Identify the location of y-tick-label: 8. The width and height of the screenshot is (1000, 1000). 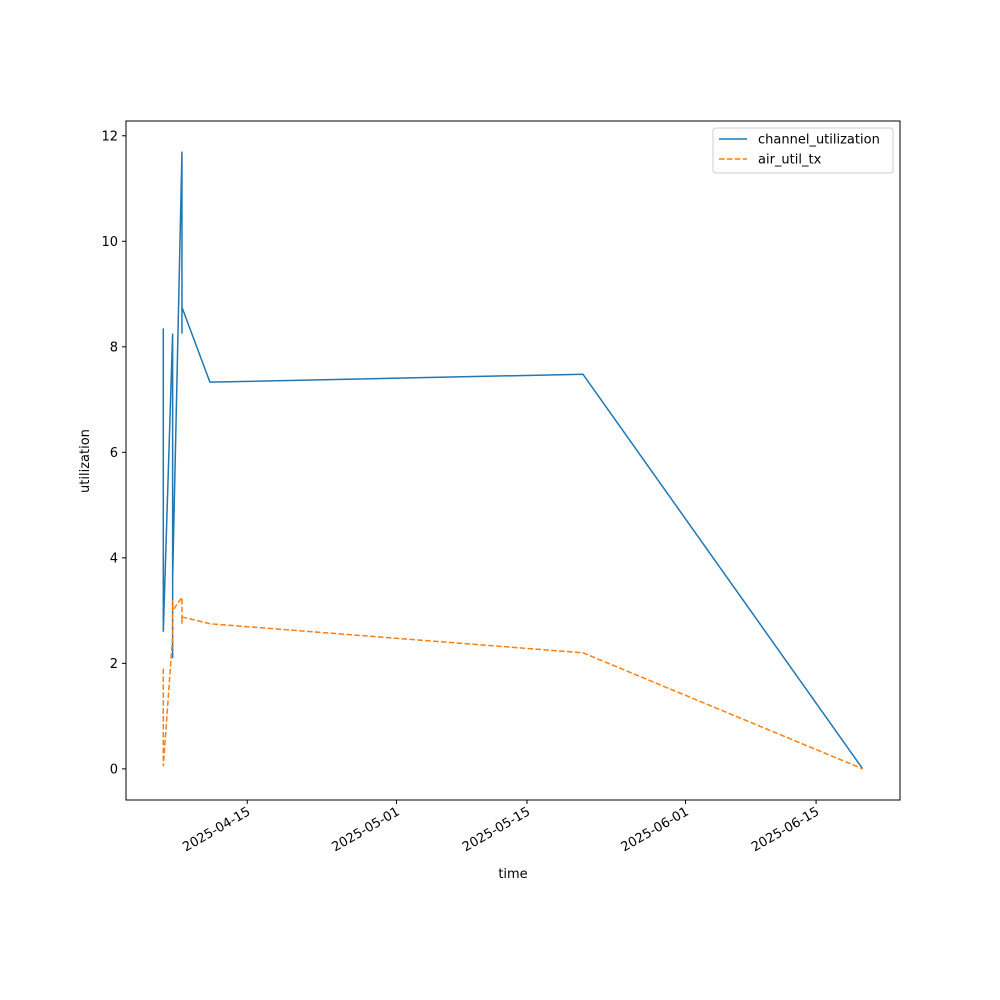
(114, 347).